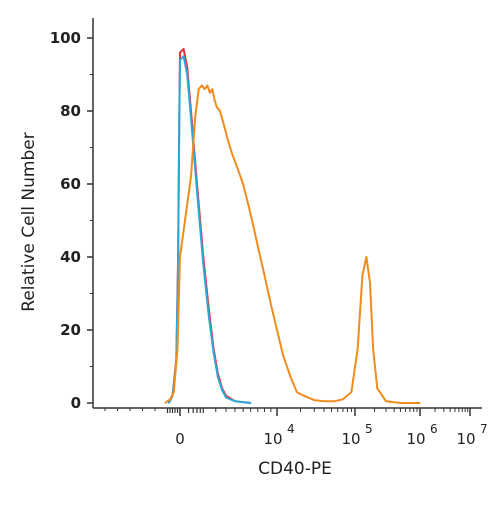 This screenshot has width=500, height=505. Describe the element at coordinates (291, 429) in the screenshot. I see `x-tick-exponent: 4` at that location.